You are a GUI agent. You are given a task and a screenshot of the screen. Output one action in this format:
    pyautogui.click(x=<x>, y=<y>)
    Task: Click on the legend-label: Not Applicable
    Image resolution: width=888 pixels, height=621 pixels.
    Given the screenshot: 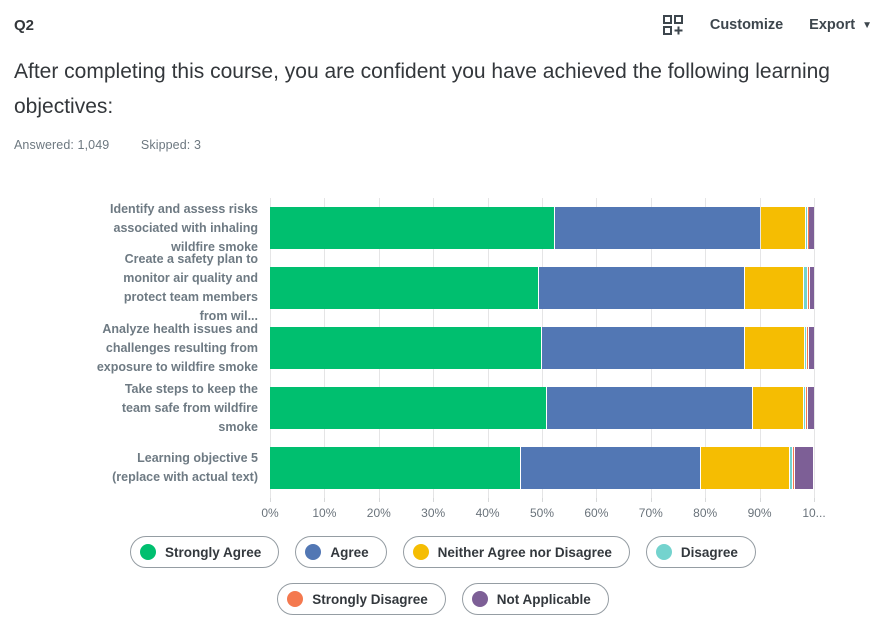 What is the action you would take?
    pyautogui.click(x=543, y=599)
    